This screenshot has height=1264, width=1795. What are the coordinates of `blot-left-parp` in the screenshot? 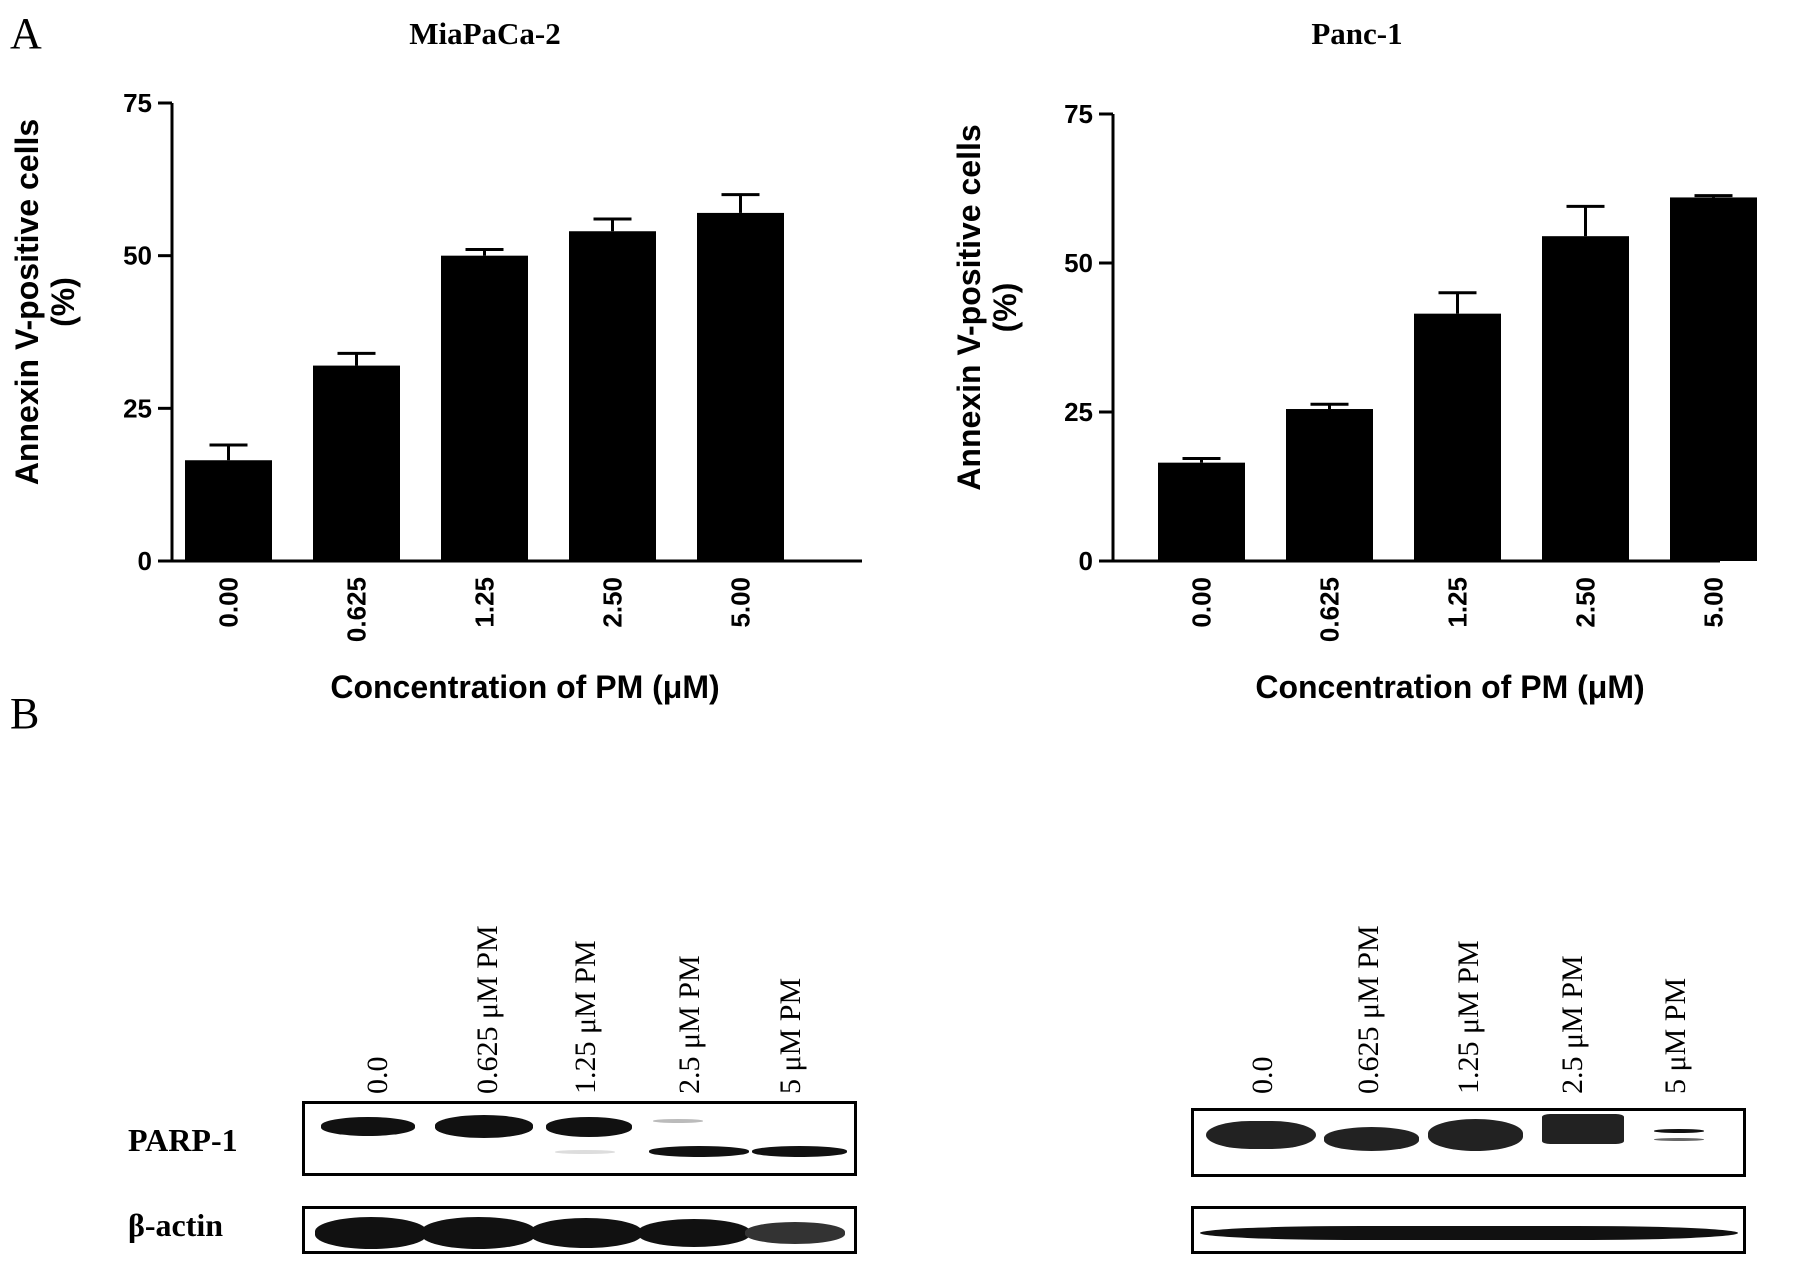 It's located at (579, 1138).